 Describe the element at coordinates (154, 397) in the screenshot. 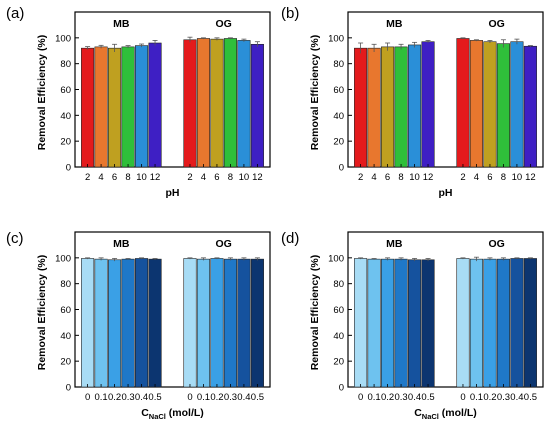

I see `x-tick-label: 0.5` at that location.